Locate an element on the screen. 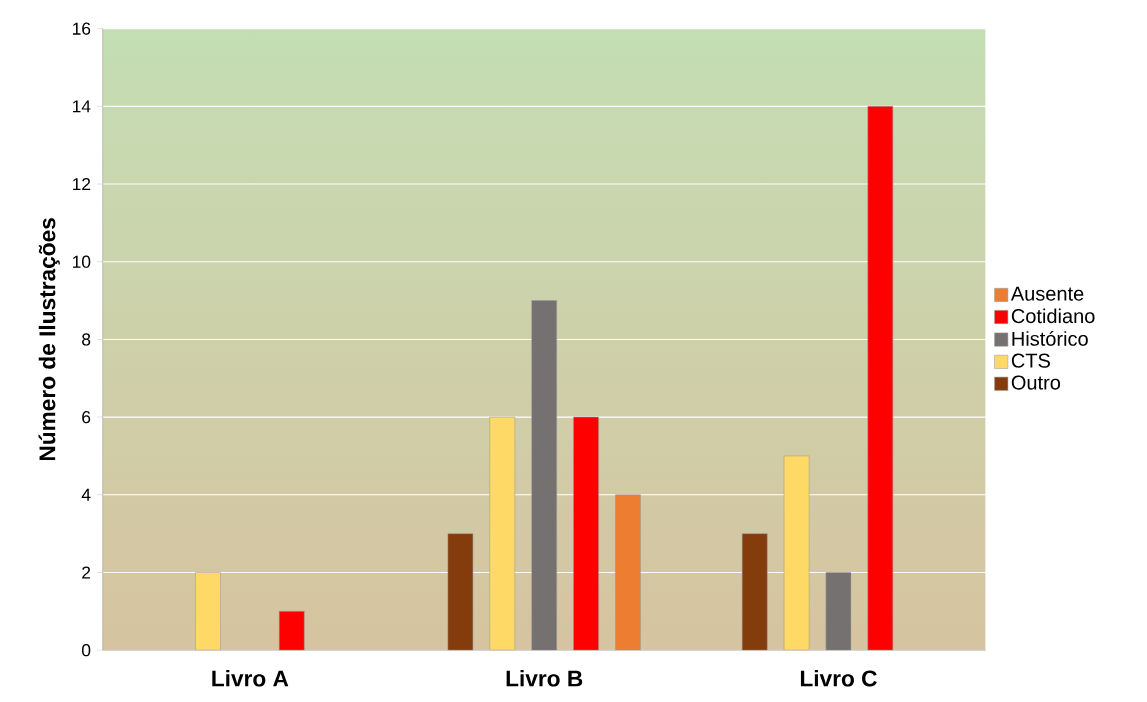  y-tick-label: 8 is located at coordinates (86, 339).